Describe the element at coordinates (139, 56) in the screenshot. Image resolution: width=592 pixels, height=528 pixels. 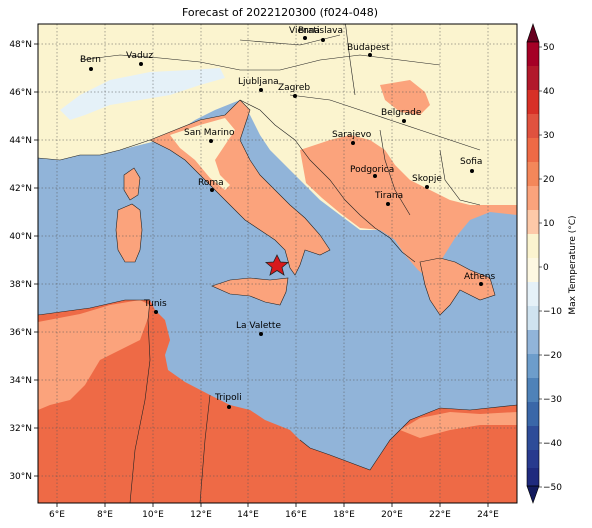
I see `city-label: Vaduz` at that location.